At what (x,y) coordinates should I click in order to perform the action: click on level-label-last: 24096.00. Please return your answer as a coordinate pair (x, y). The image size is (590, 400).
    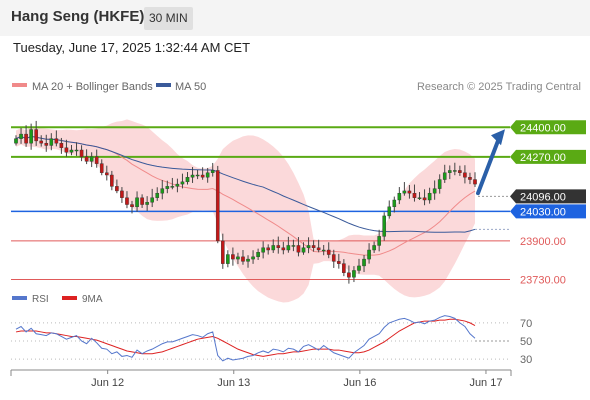
    Looking at the image, I should click on (543, 197).